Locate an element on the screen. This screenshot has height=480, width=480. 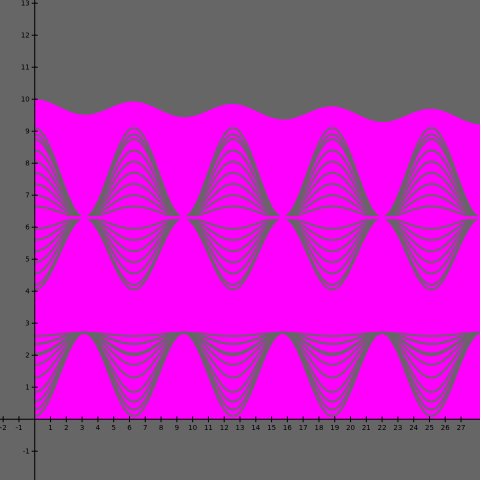
x-tick-label: 8 is located at coordinates (161, 428).